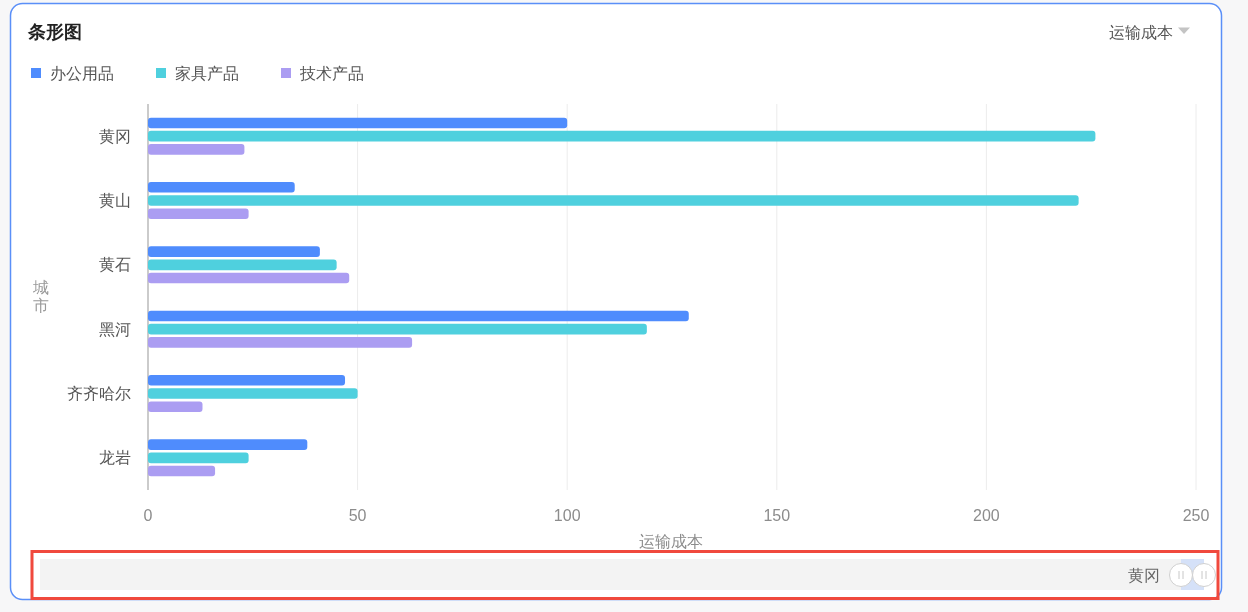  I want to click on legend-label: 技术产品, so click(331, 73).